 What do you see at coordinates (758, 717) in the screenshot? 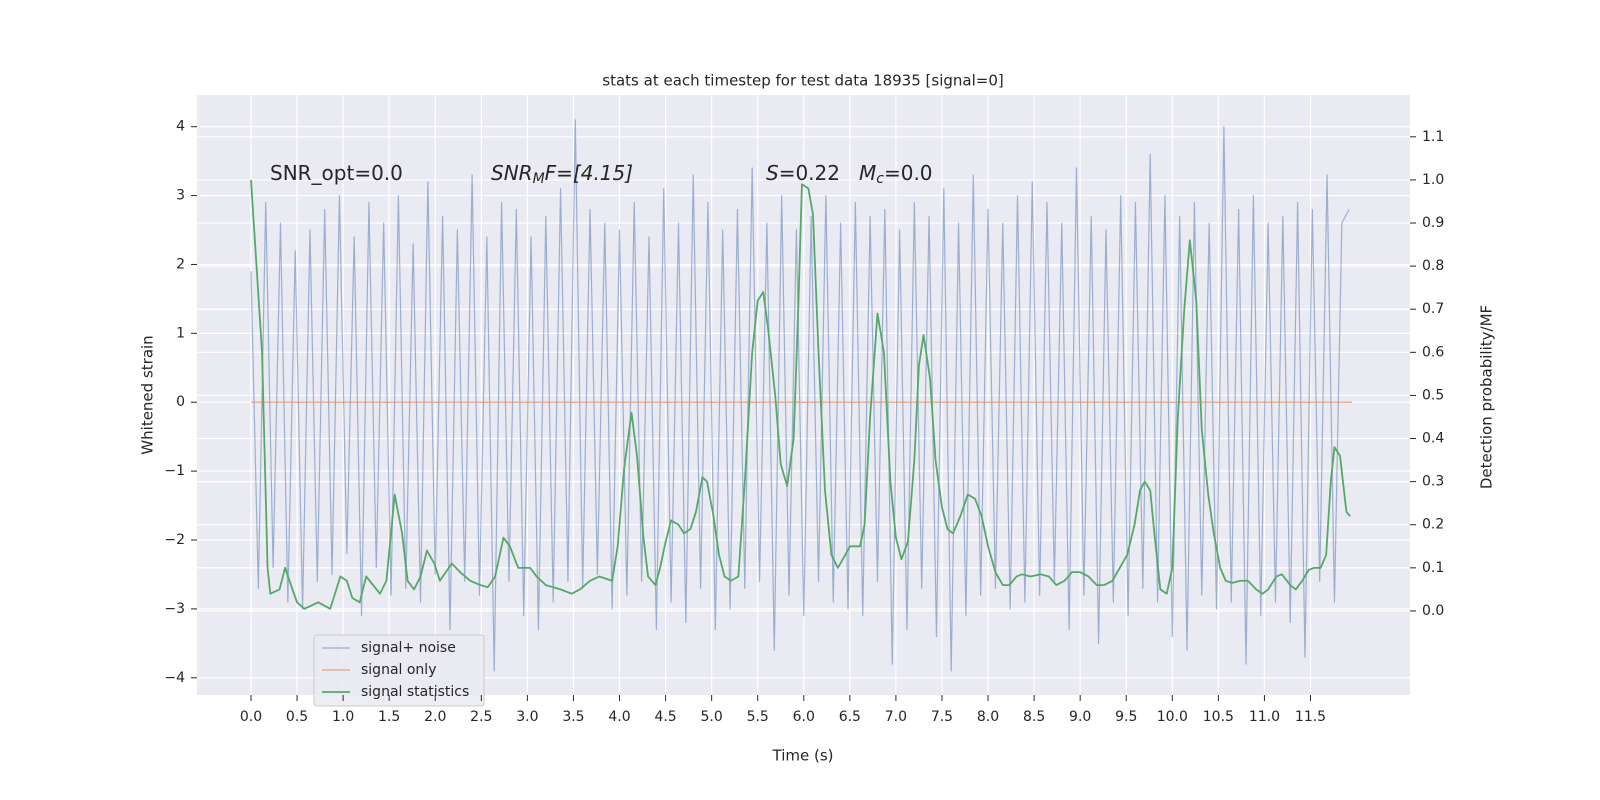
I see `x-tick-label: 5.5` at bounding box center [758, 717].